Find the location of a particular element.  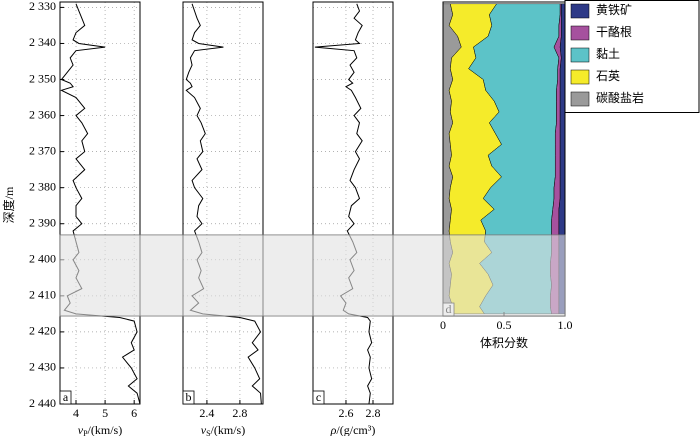

y-tick-label: 2 400 is located at coordinates (42, 259).